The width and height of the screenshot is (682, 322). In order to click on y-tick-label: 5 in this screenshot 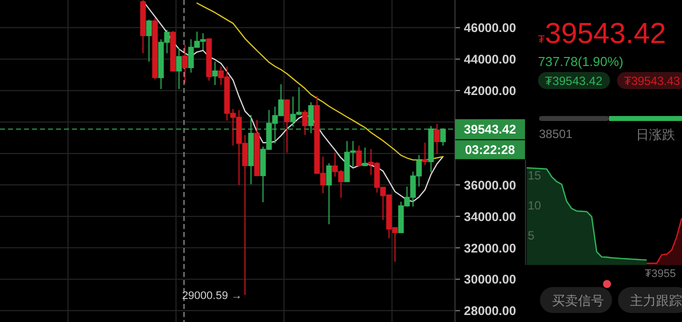, I will do `click(531, 235)`.